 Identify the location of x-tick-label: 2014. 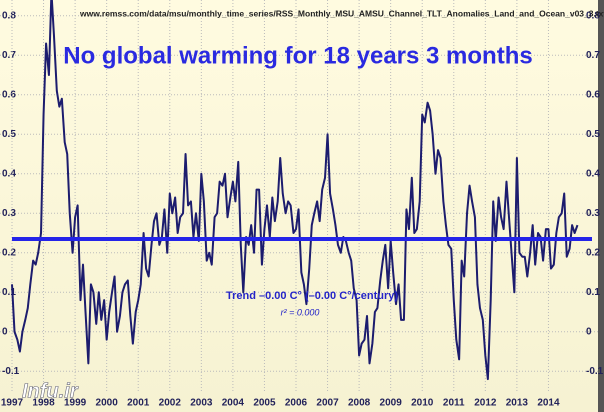
(548, 403).